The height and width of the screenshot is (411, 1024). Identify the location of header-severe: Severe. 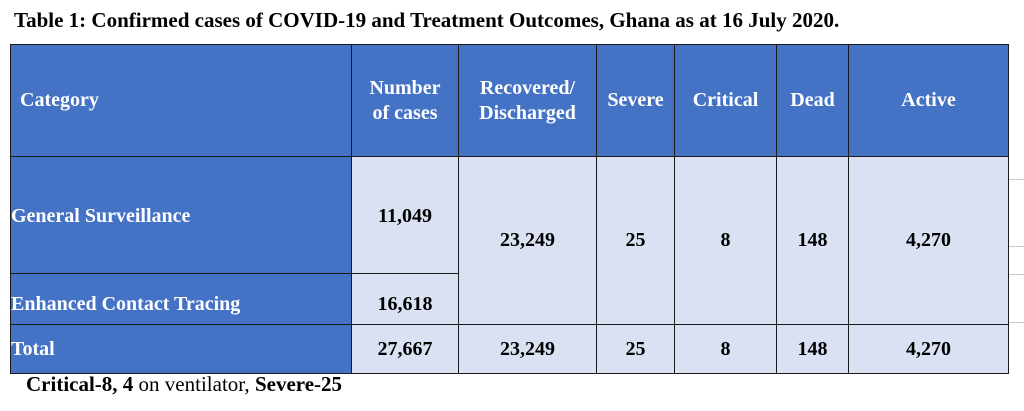
(635, 100).